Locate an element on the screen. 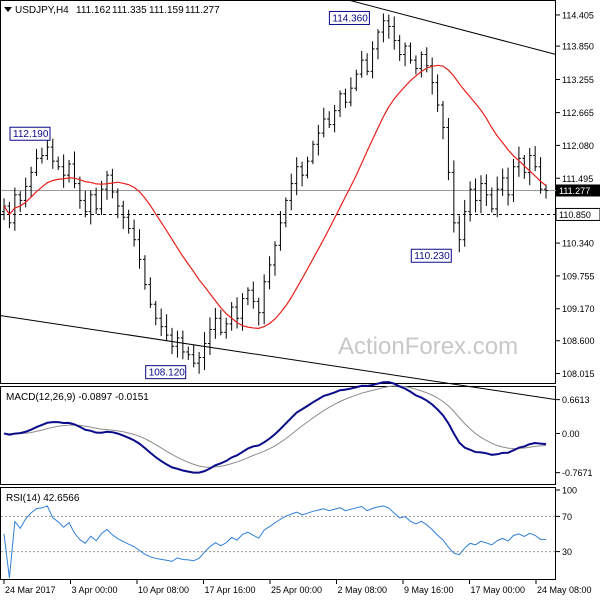 The height and width of the screenshot is (605, 600). current-price-tag is located at coordinates (578, 190).